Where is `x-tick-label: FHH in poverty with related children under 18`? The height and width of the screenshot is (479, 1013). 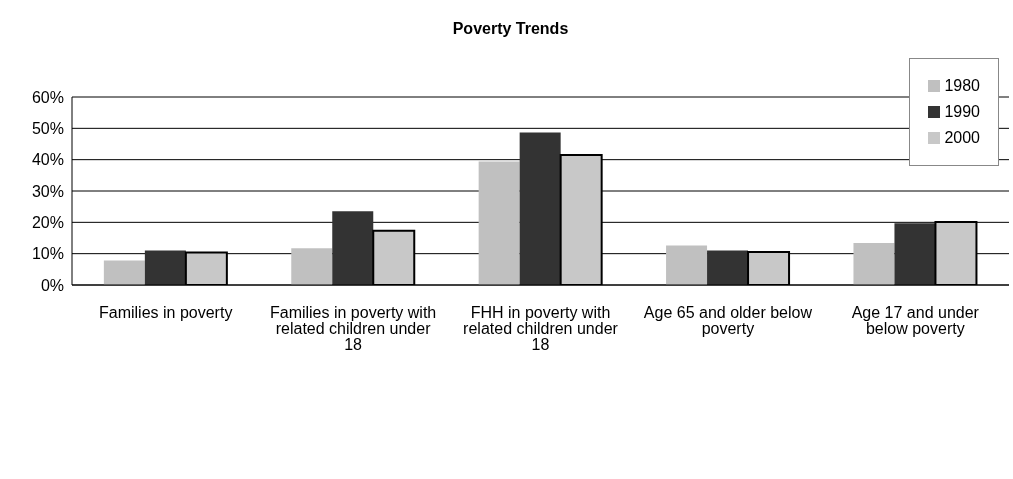
x-tick-label: FHH in poverty with related children under 18 is located at coordinates (541, 329).